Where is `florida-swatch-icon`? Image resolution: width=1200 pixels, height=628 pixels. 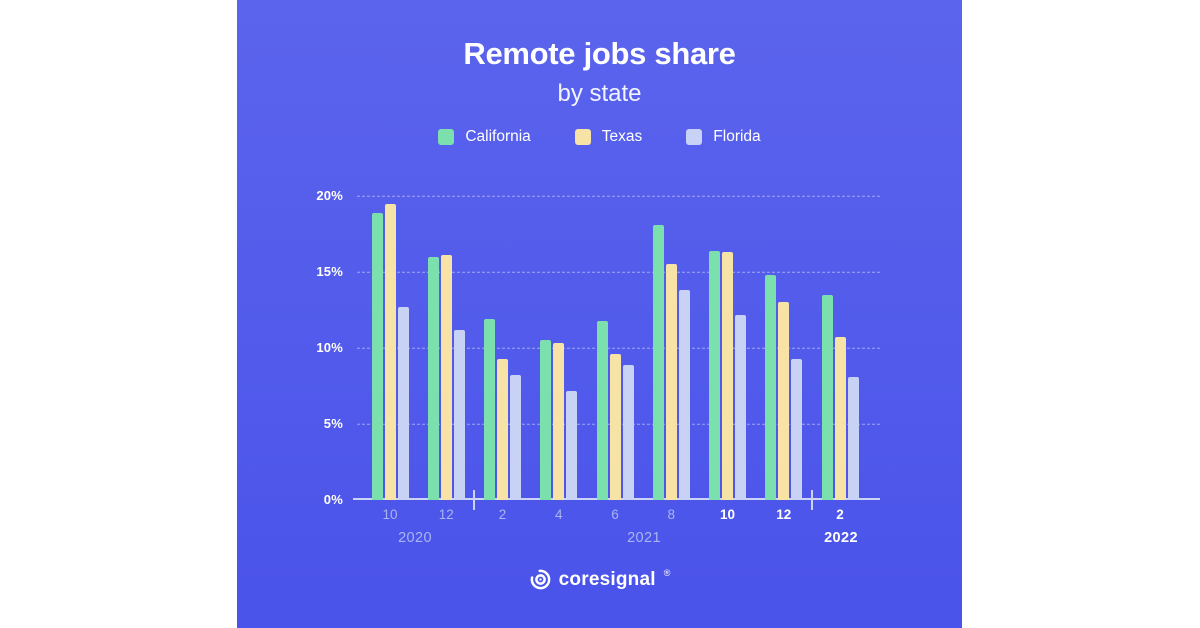
florida-swatch-icon is located at coordinates (694, 137).